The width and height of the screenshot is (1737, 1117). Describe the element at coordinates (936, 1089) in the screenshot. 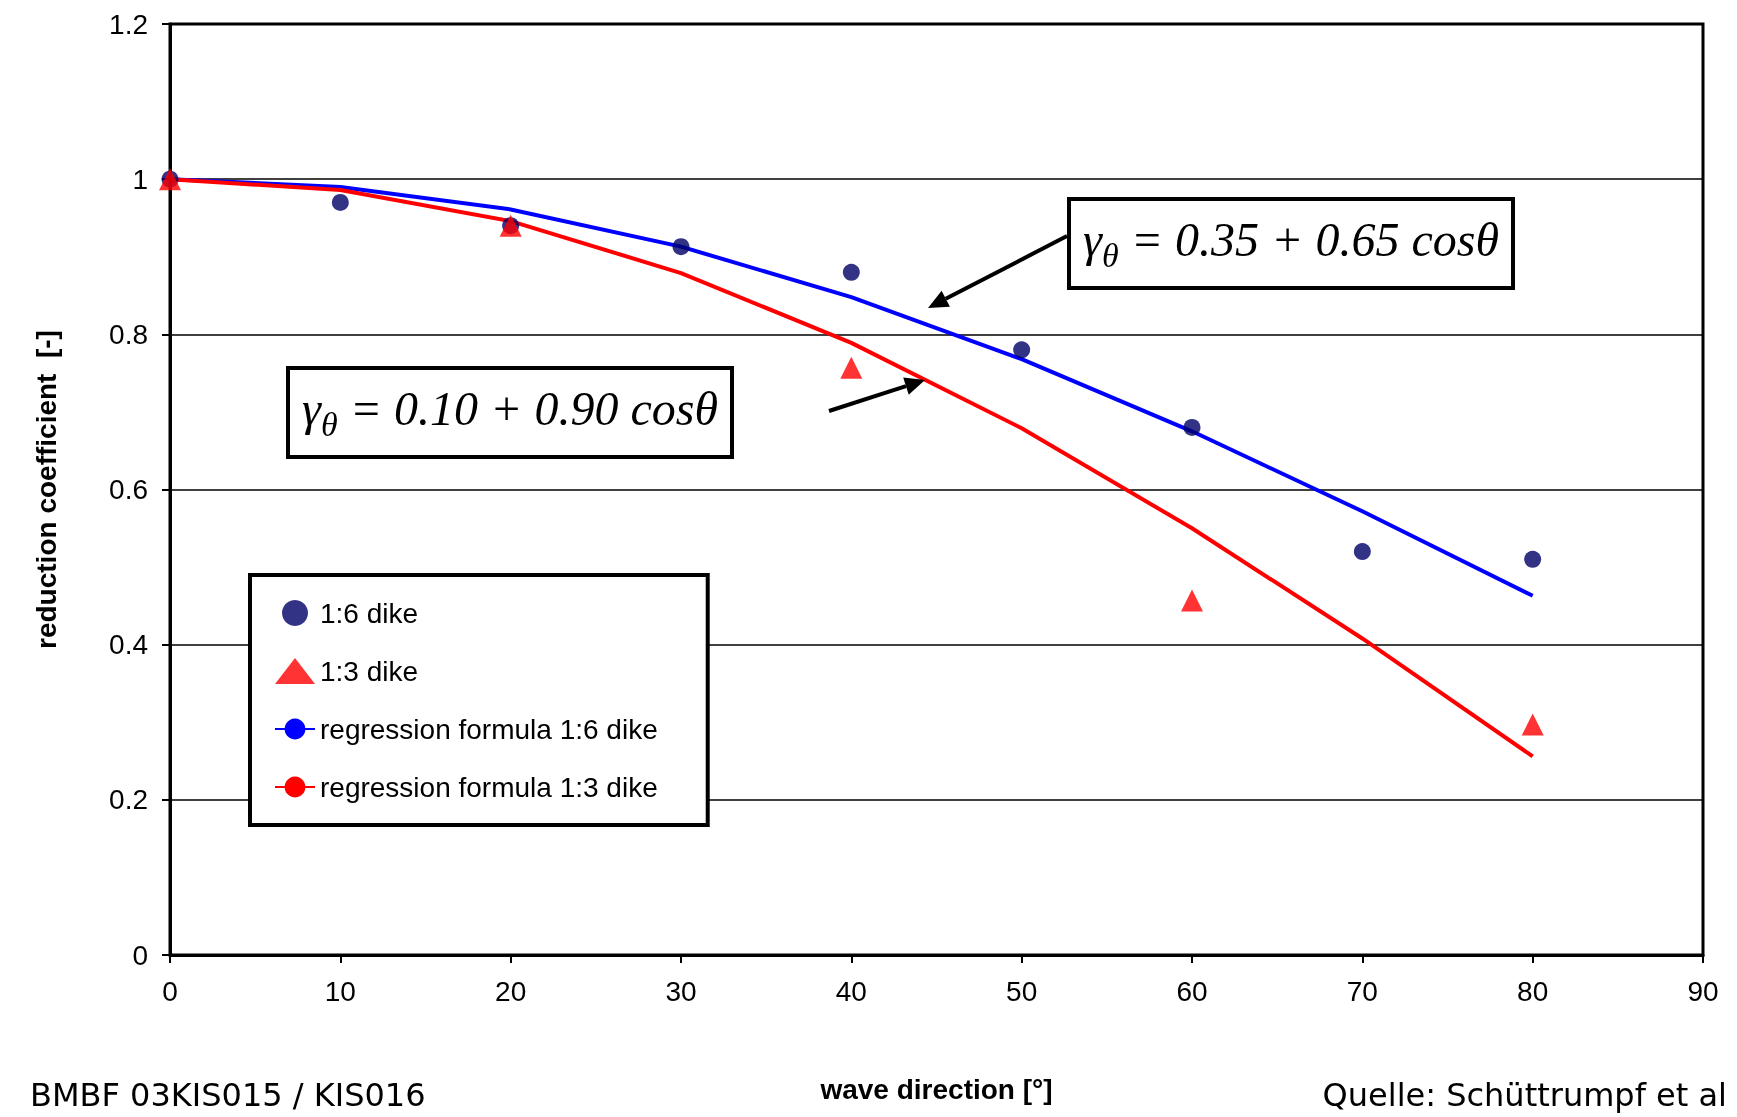

I see `x-axis-title: wave direction [°]` at that location.